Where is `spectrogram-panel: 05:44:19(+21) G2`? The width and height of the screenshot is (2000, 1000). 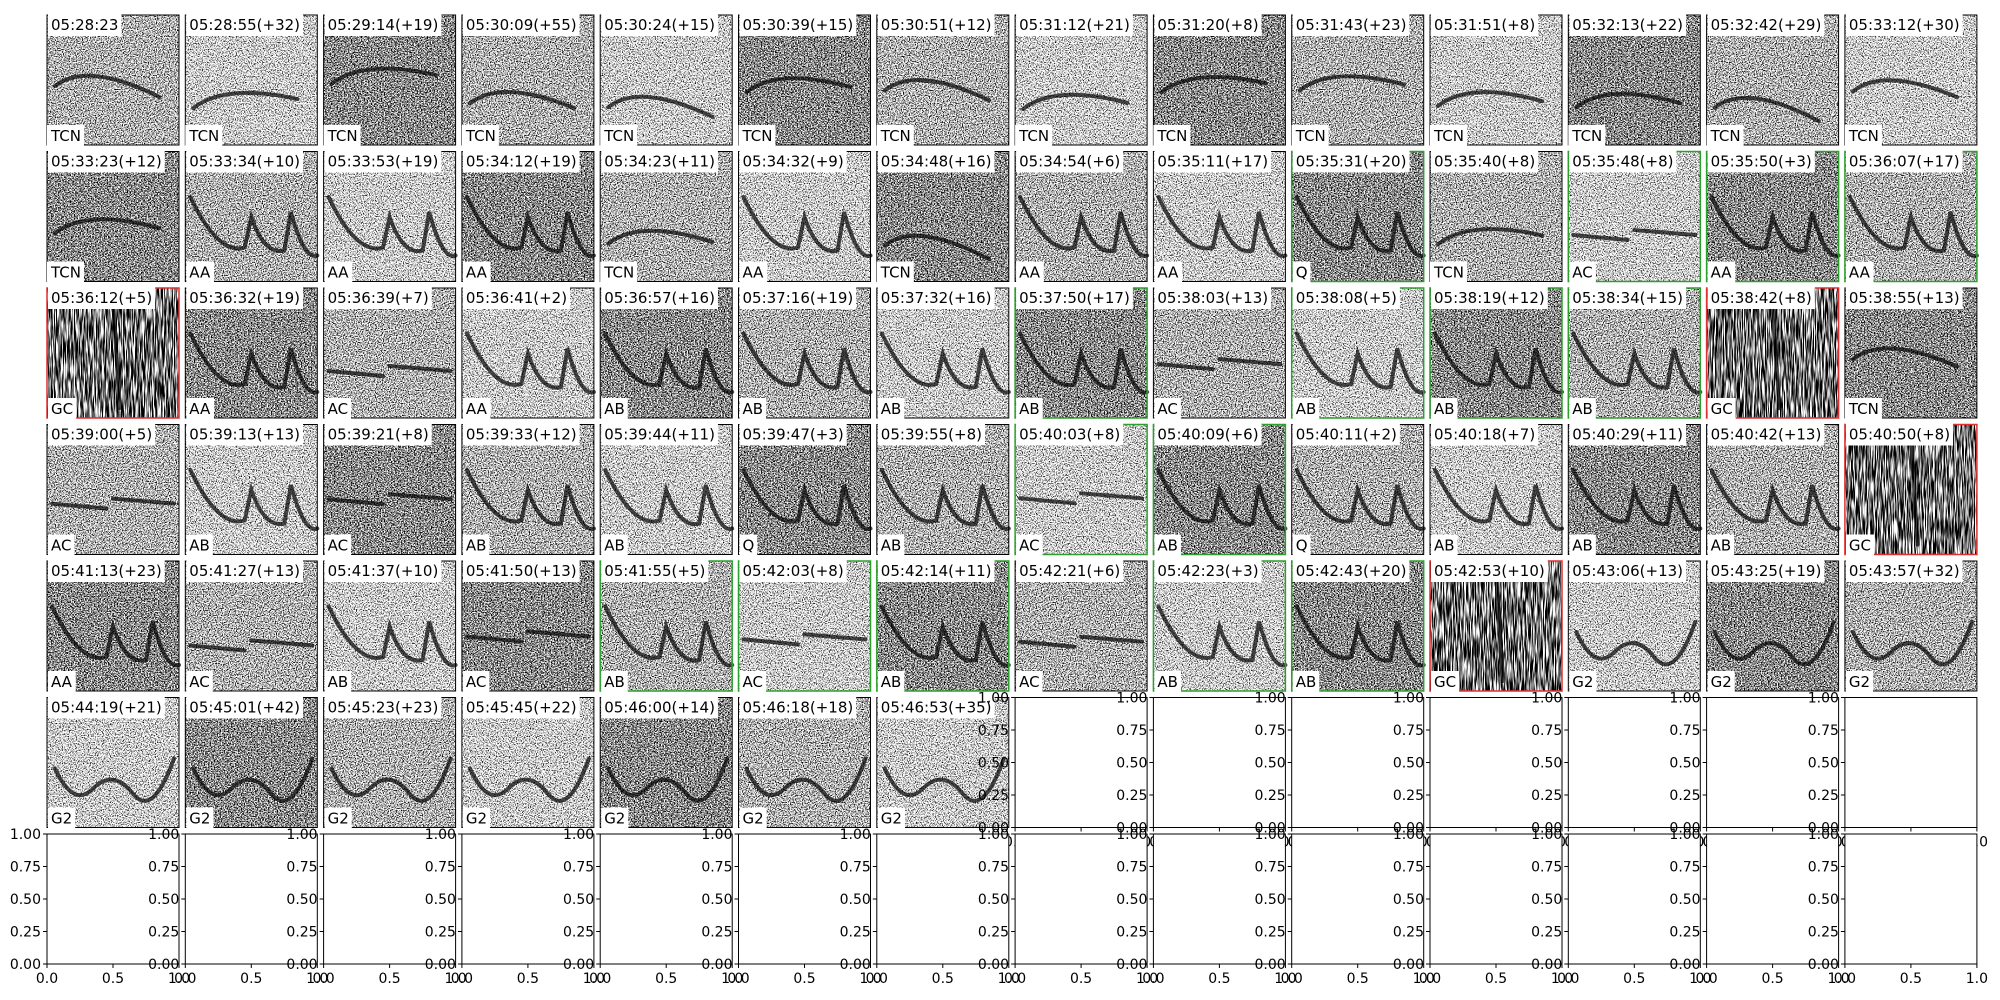
spectrogram-panel: 05:44:19(+21) G2 is located at coordinates (113, 763).